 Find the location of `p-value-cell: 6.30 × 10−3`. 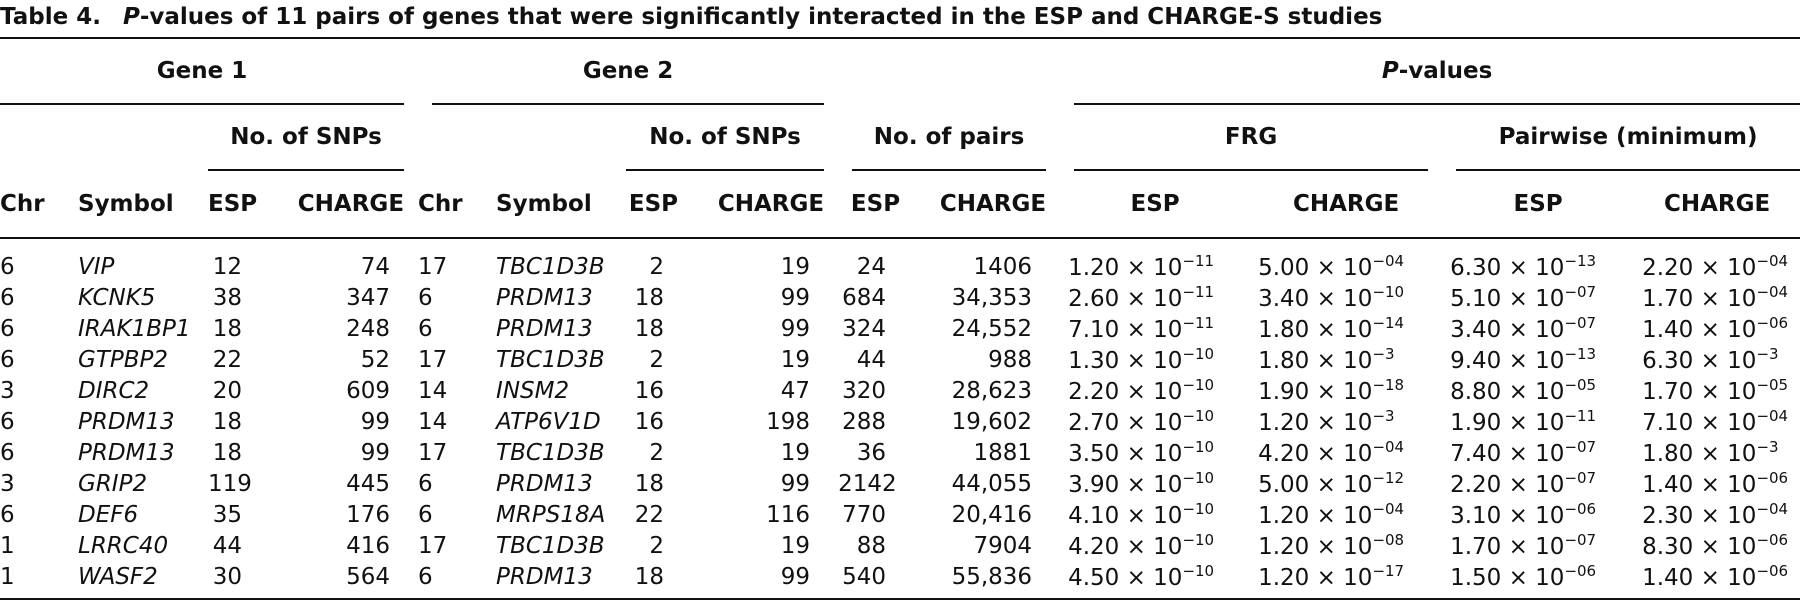

p-value-cell: 6.30 × 10−3 is located at coordinates (1717, 359).